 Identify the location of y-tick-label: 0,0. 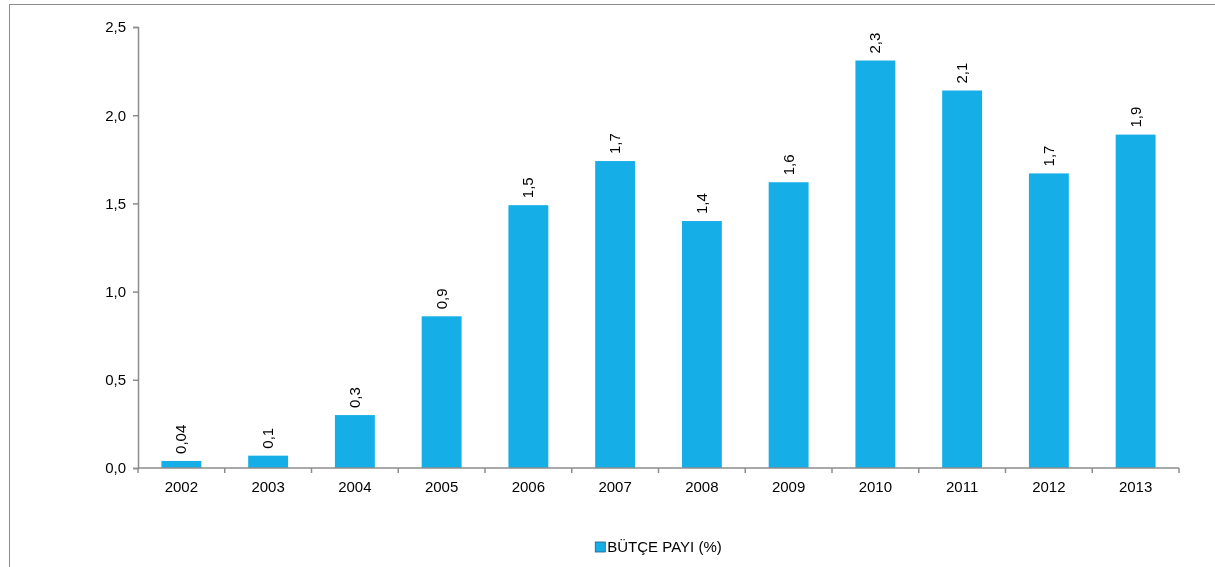
(115, 468).